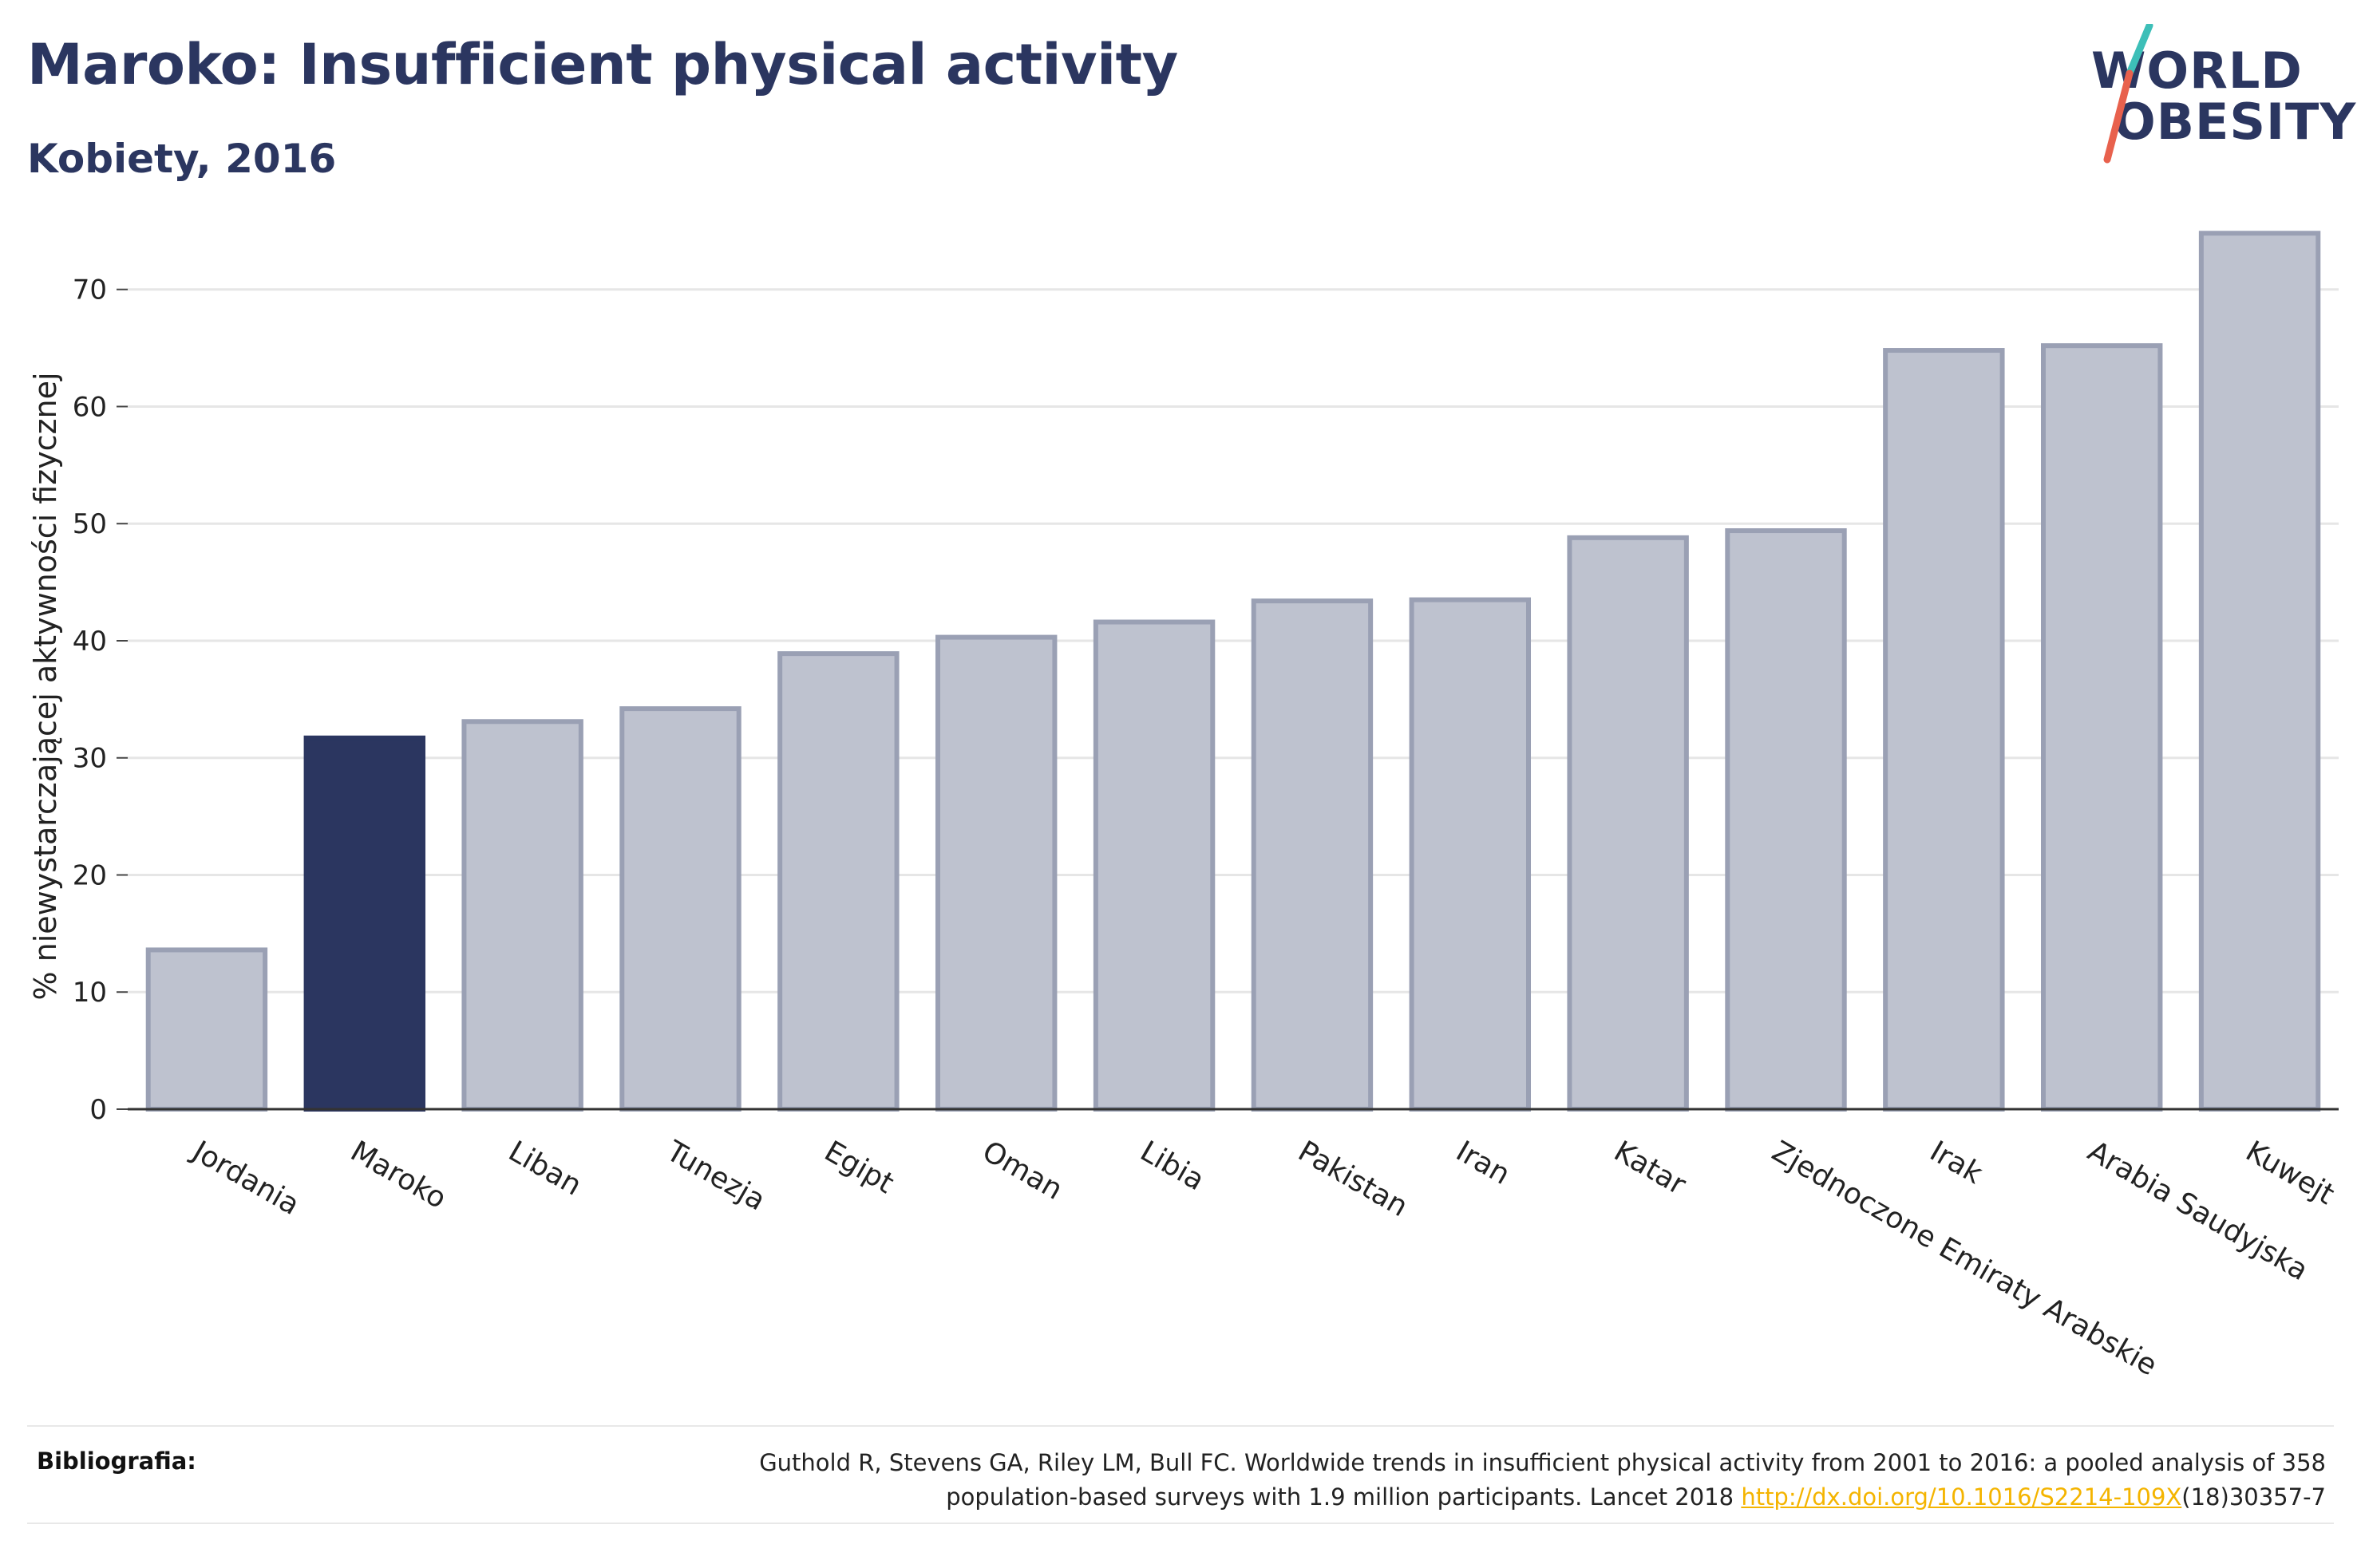  Describe the element at coordinates (90, 642) in the screenshot. I see `y-tick-label: 40` at that location.